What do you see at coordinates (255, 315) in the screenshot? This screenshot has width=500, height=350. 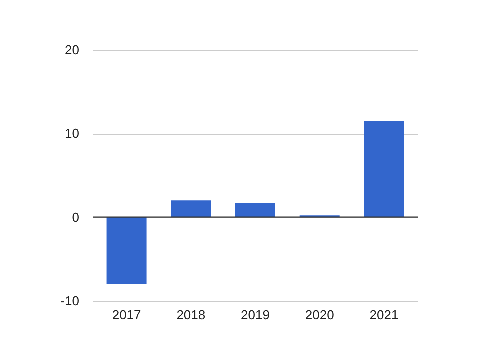 I see `x-tick-label: 2019` at bounding box center [255, 315].